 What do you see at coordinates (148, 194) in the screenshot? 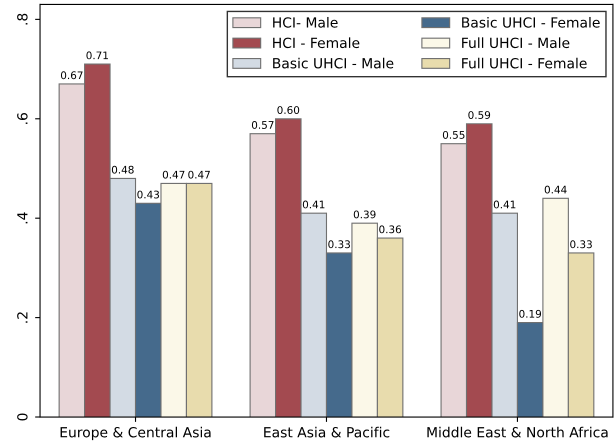
I see `data-label: 0.43` at bounding box center [148, 194].